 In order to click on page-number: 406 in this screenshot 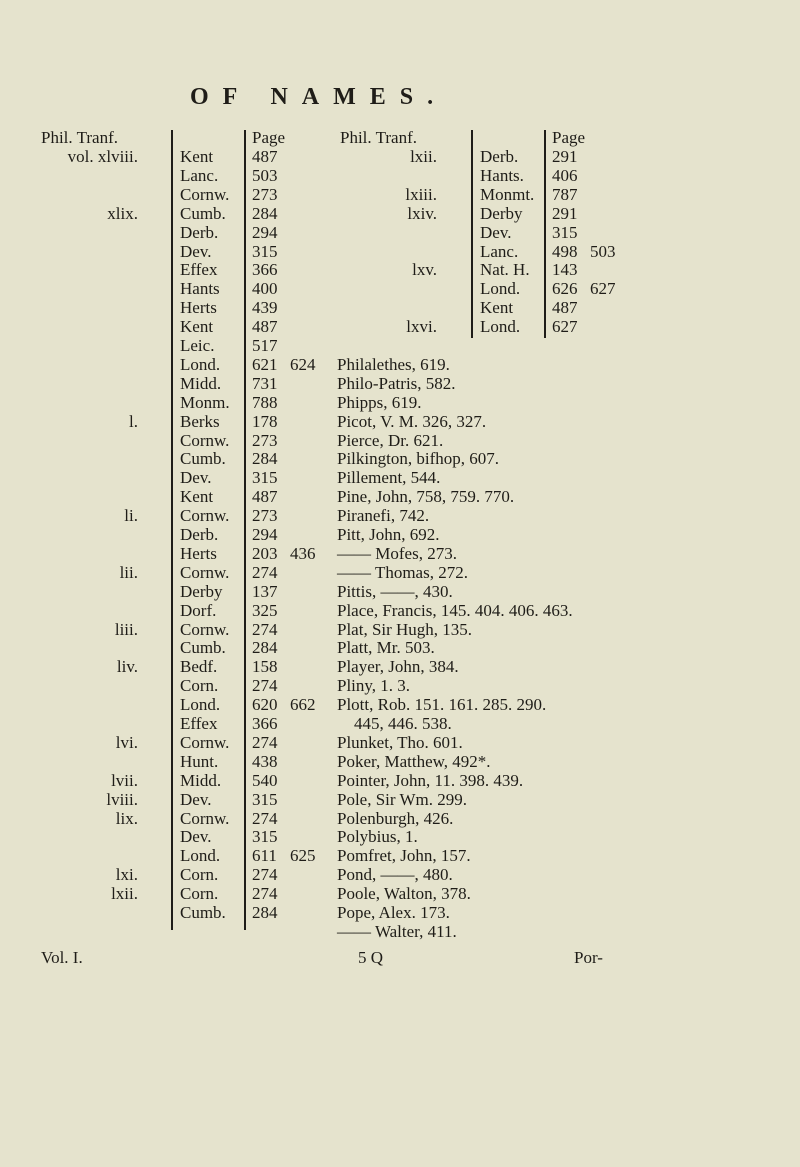, I will do `click(565, 175)`.